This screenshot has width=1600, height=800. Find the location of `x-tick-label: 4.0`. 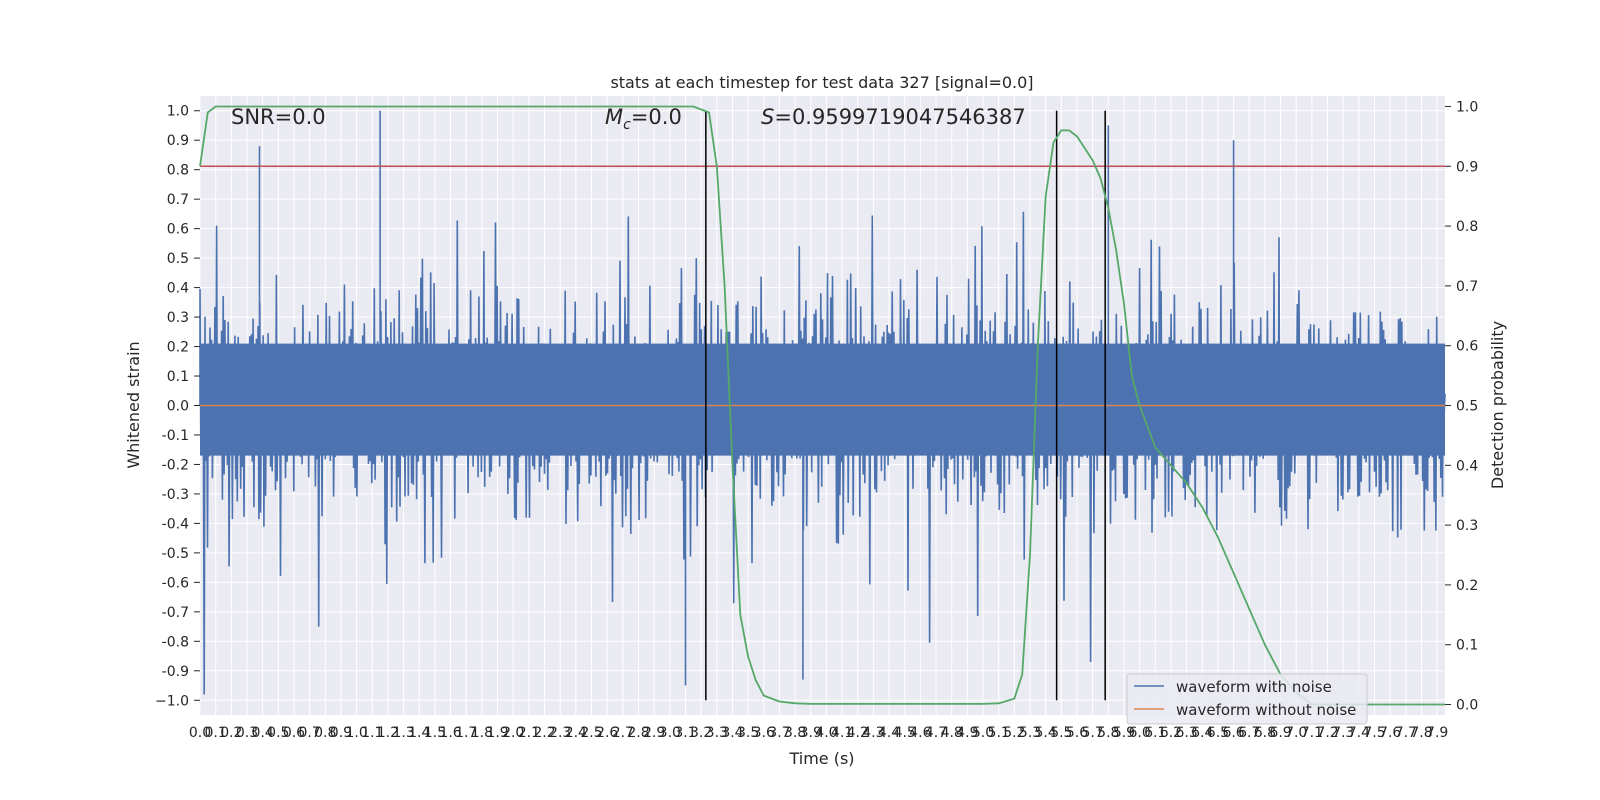

x-tick-label: 4.0 is located at coordinates (826, 733).